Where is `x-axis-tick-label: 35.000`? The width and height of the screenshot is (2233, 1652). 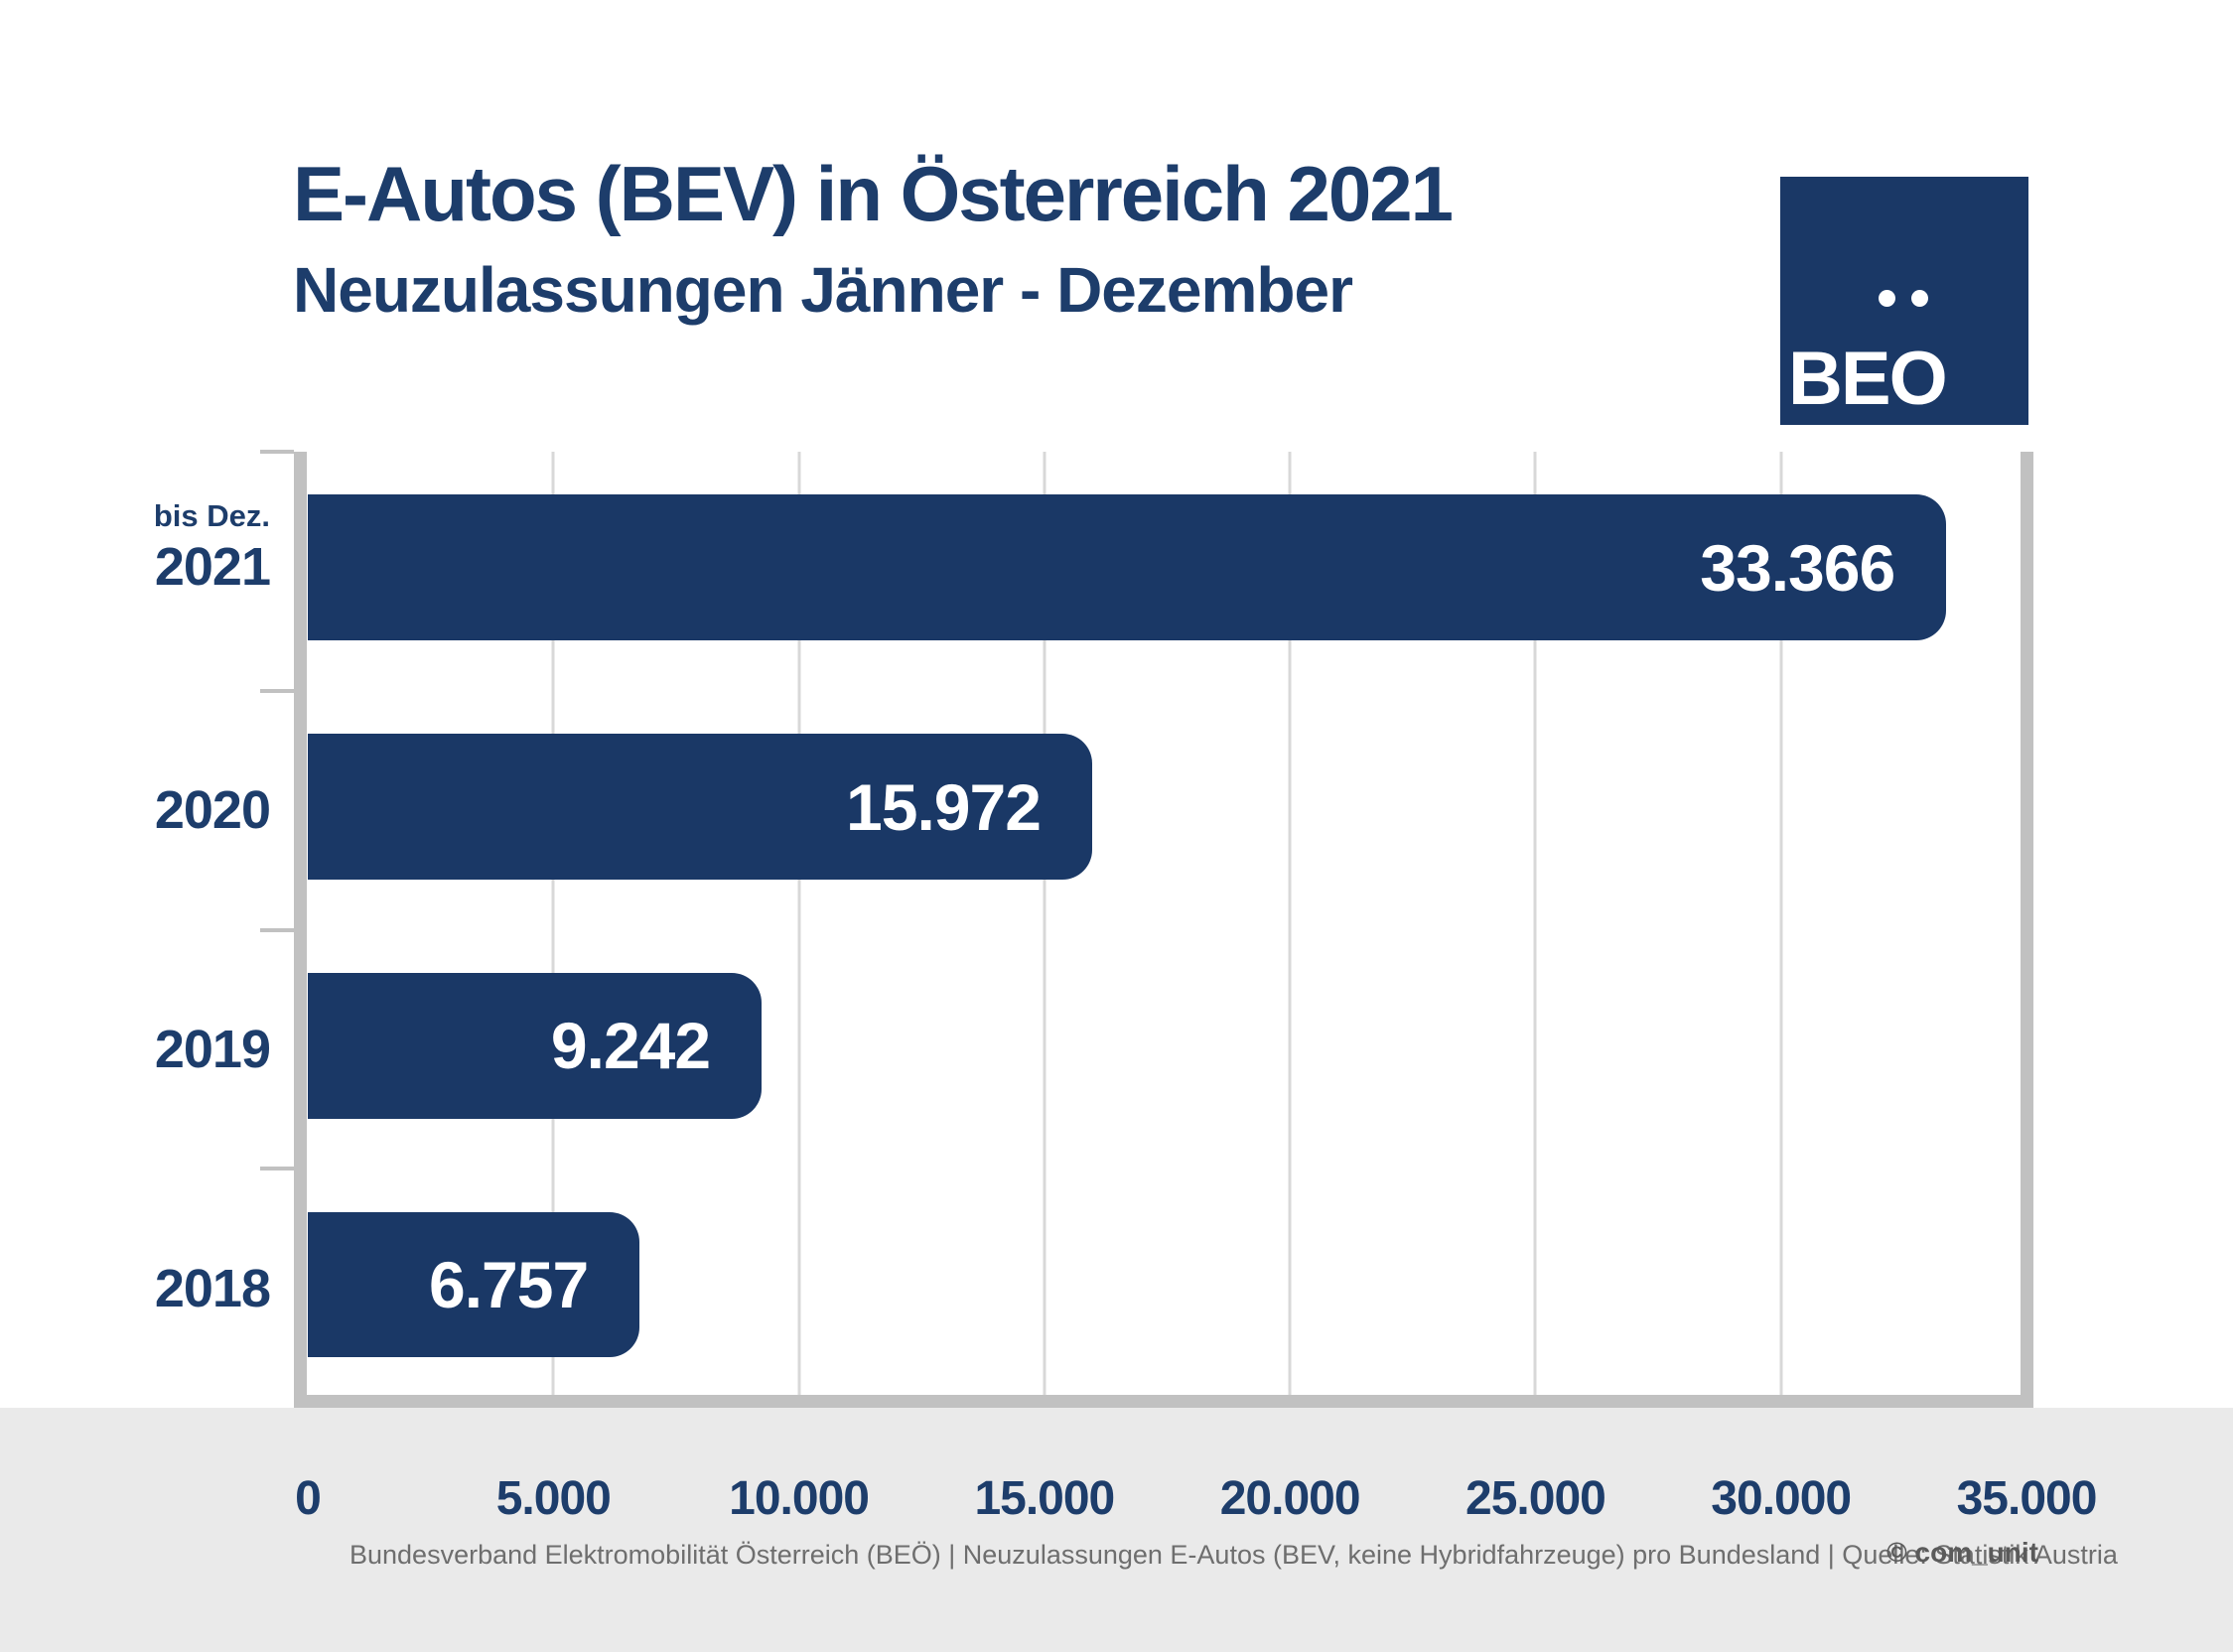
x-axis-tick-label: 35.000 is located at coordinates (2027, 1498).